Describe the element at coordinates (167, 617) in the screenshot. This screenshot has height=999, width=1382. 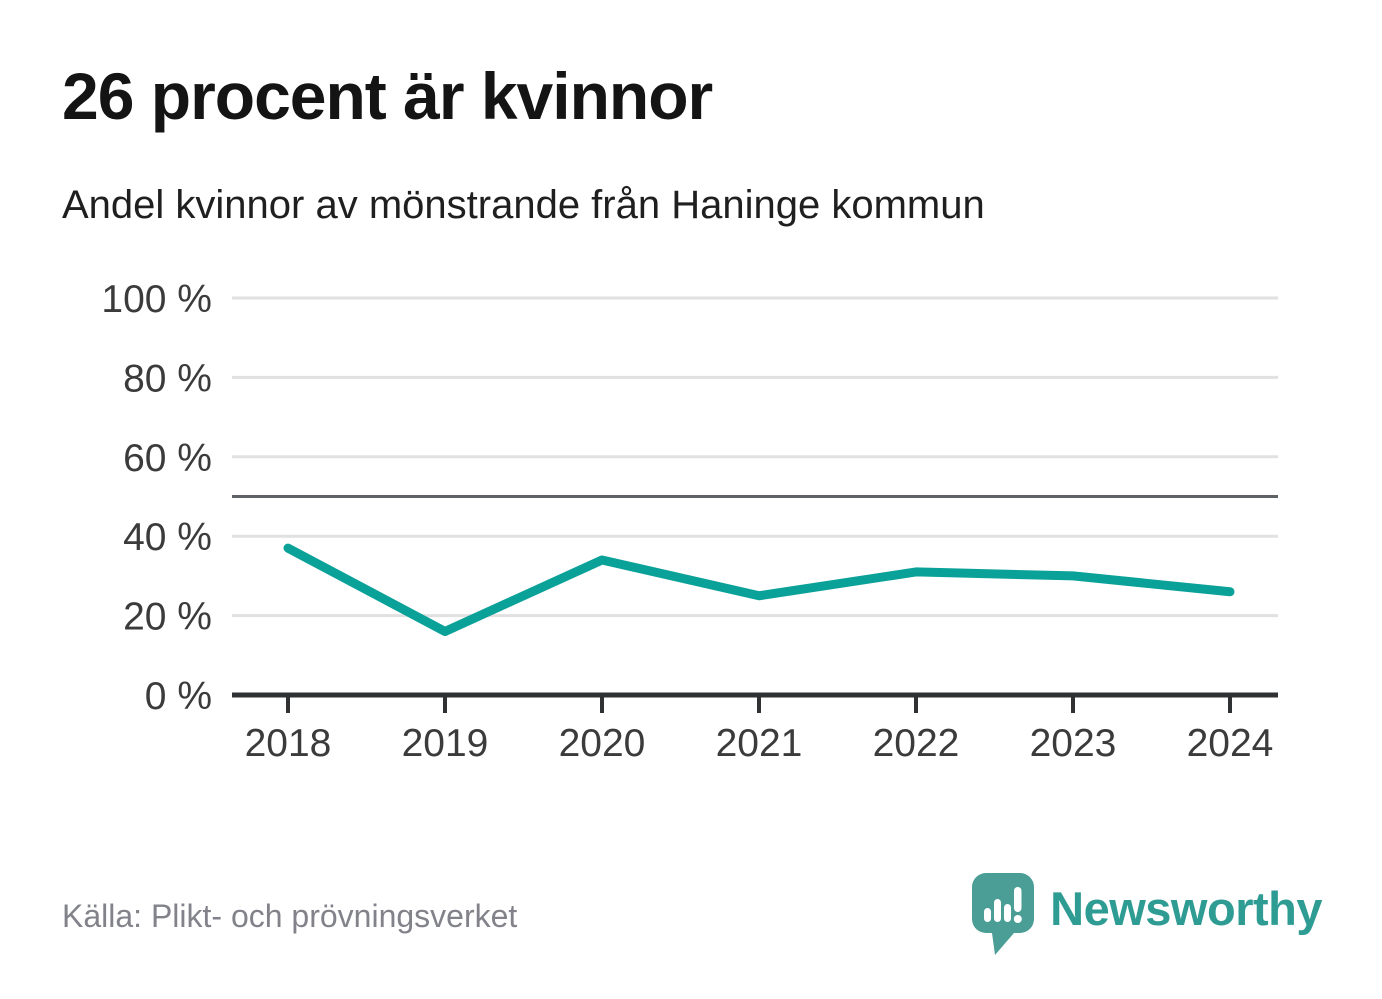
I see `y-axis-label: 20 %` at that location.